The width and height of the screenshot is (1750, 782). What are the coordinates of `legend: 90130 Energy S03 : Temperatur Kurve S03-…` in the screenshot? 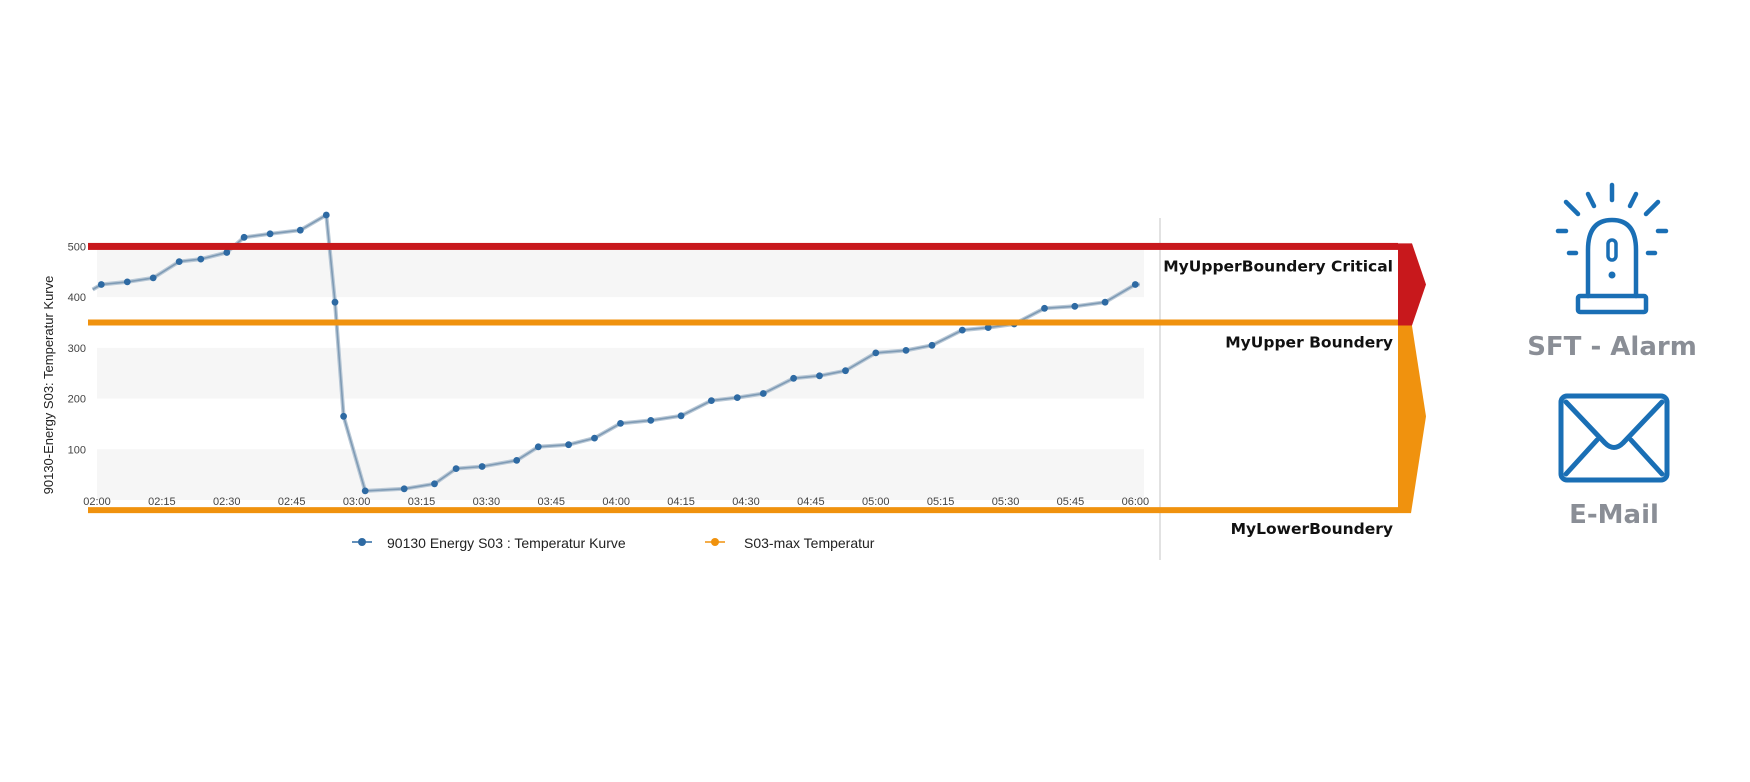 It's located at (613, 543).